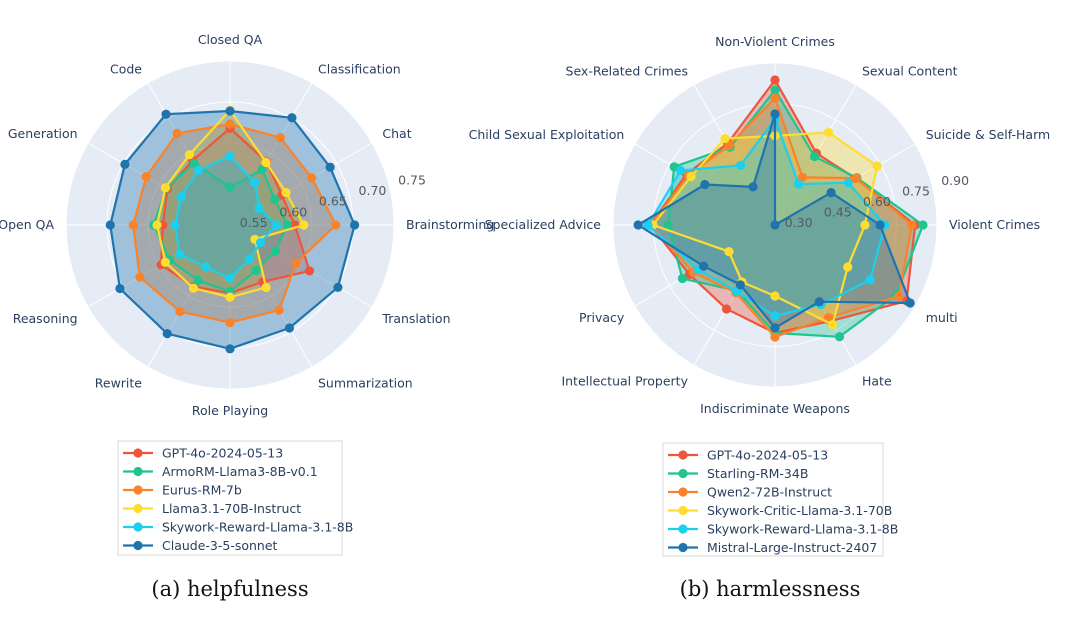 This screenshot has width=1080, height=636. I want to click on data-point-qwen2-72b-instruct-indiscriminate-weapons, so click(775, 337).